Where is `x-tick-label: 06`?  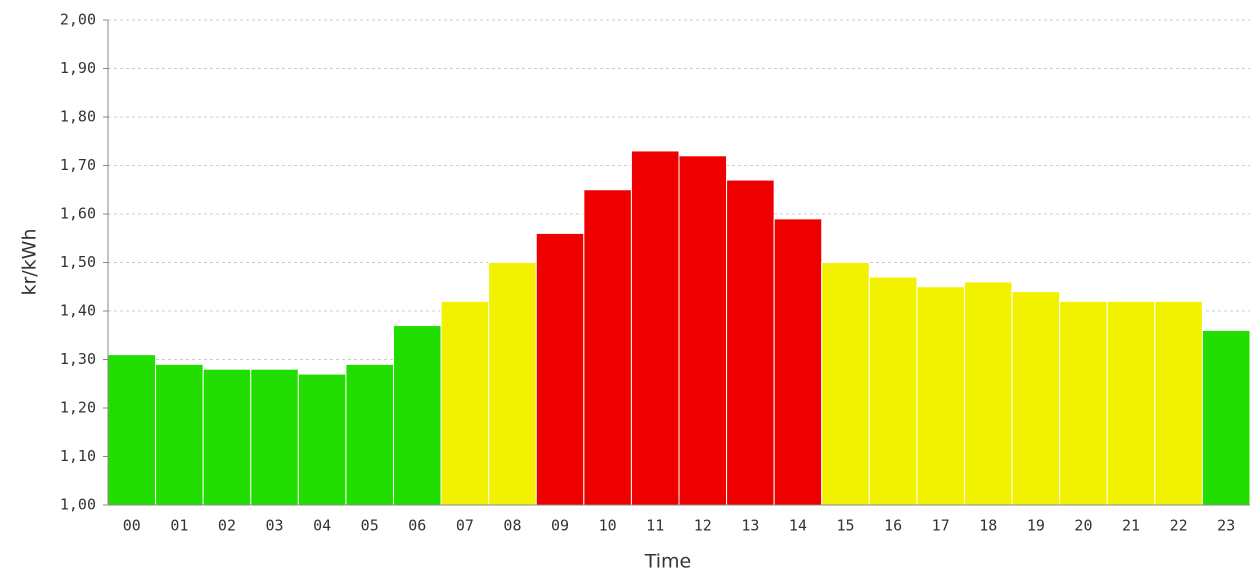
x-tick-label: 06 is located at coordinates (417, 526).